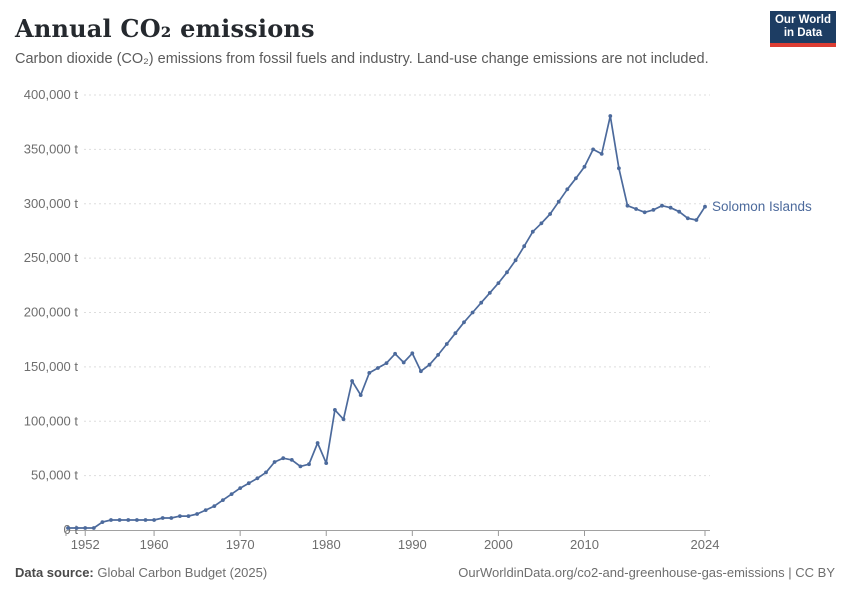  What do you see at coordinates (51, 366) in the screenshot?
I see `y-tick-label: 150,000 t` at bounding box center [51, 366].